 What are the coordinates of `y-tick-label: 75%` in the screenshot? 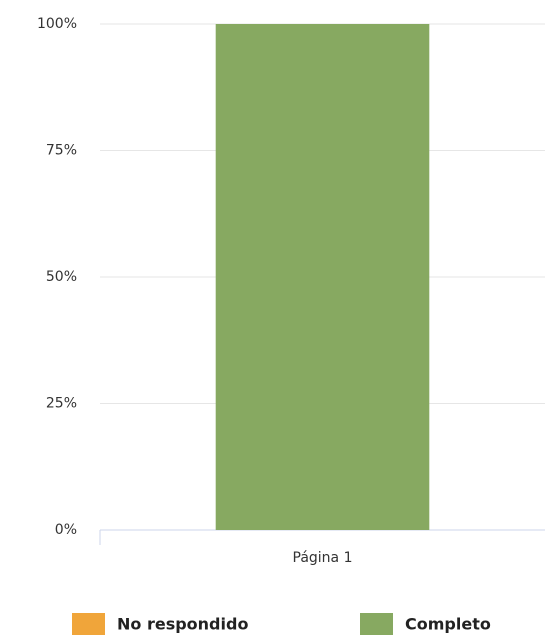 It's located at (61, 151).